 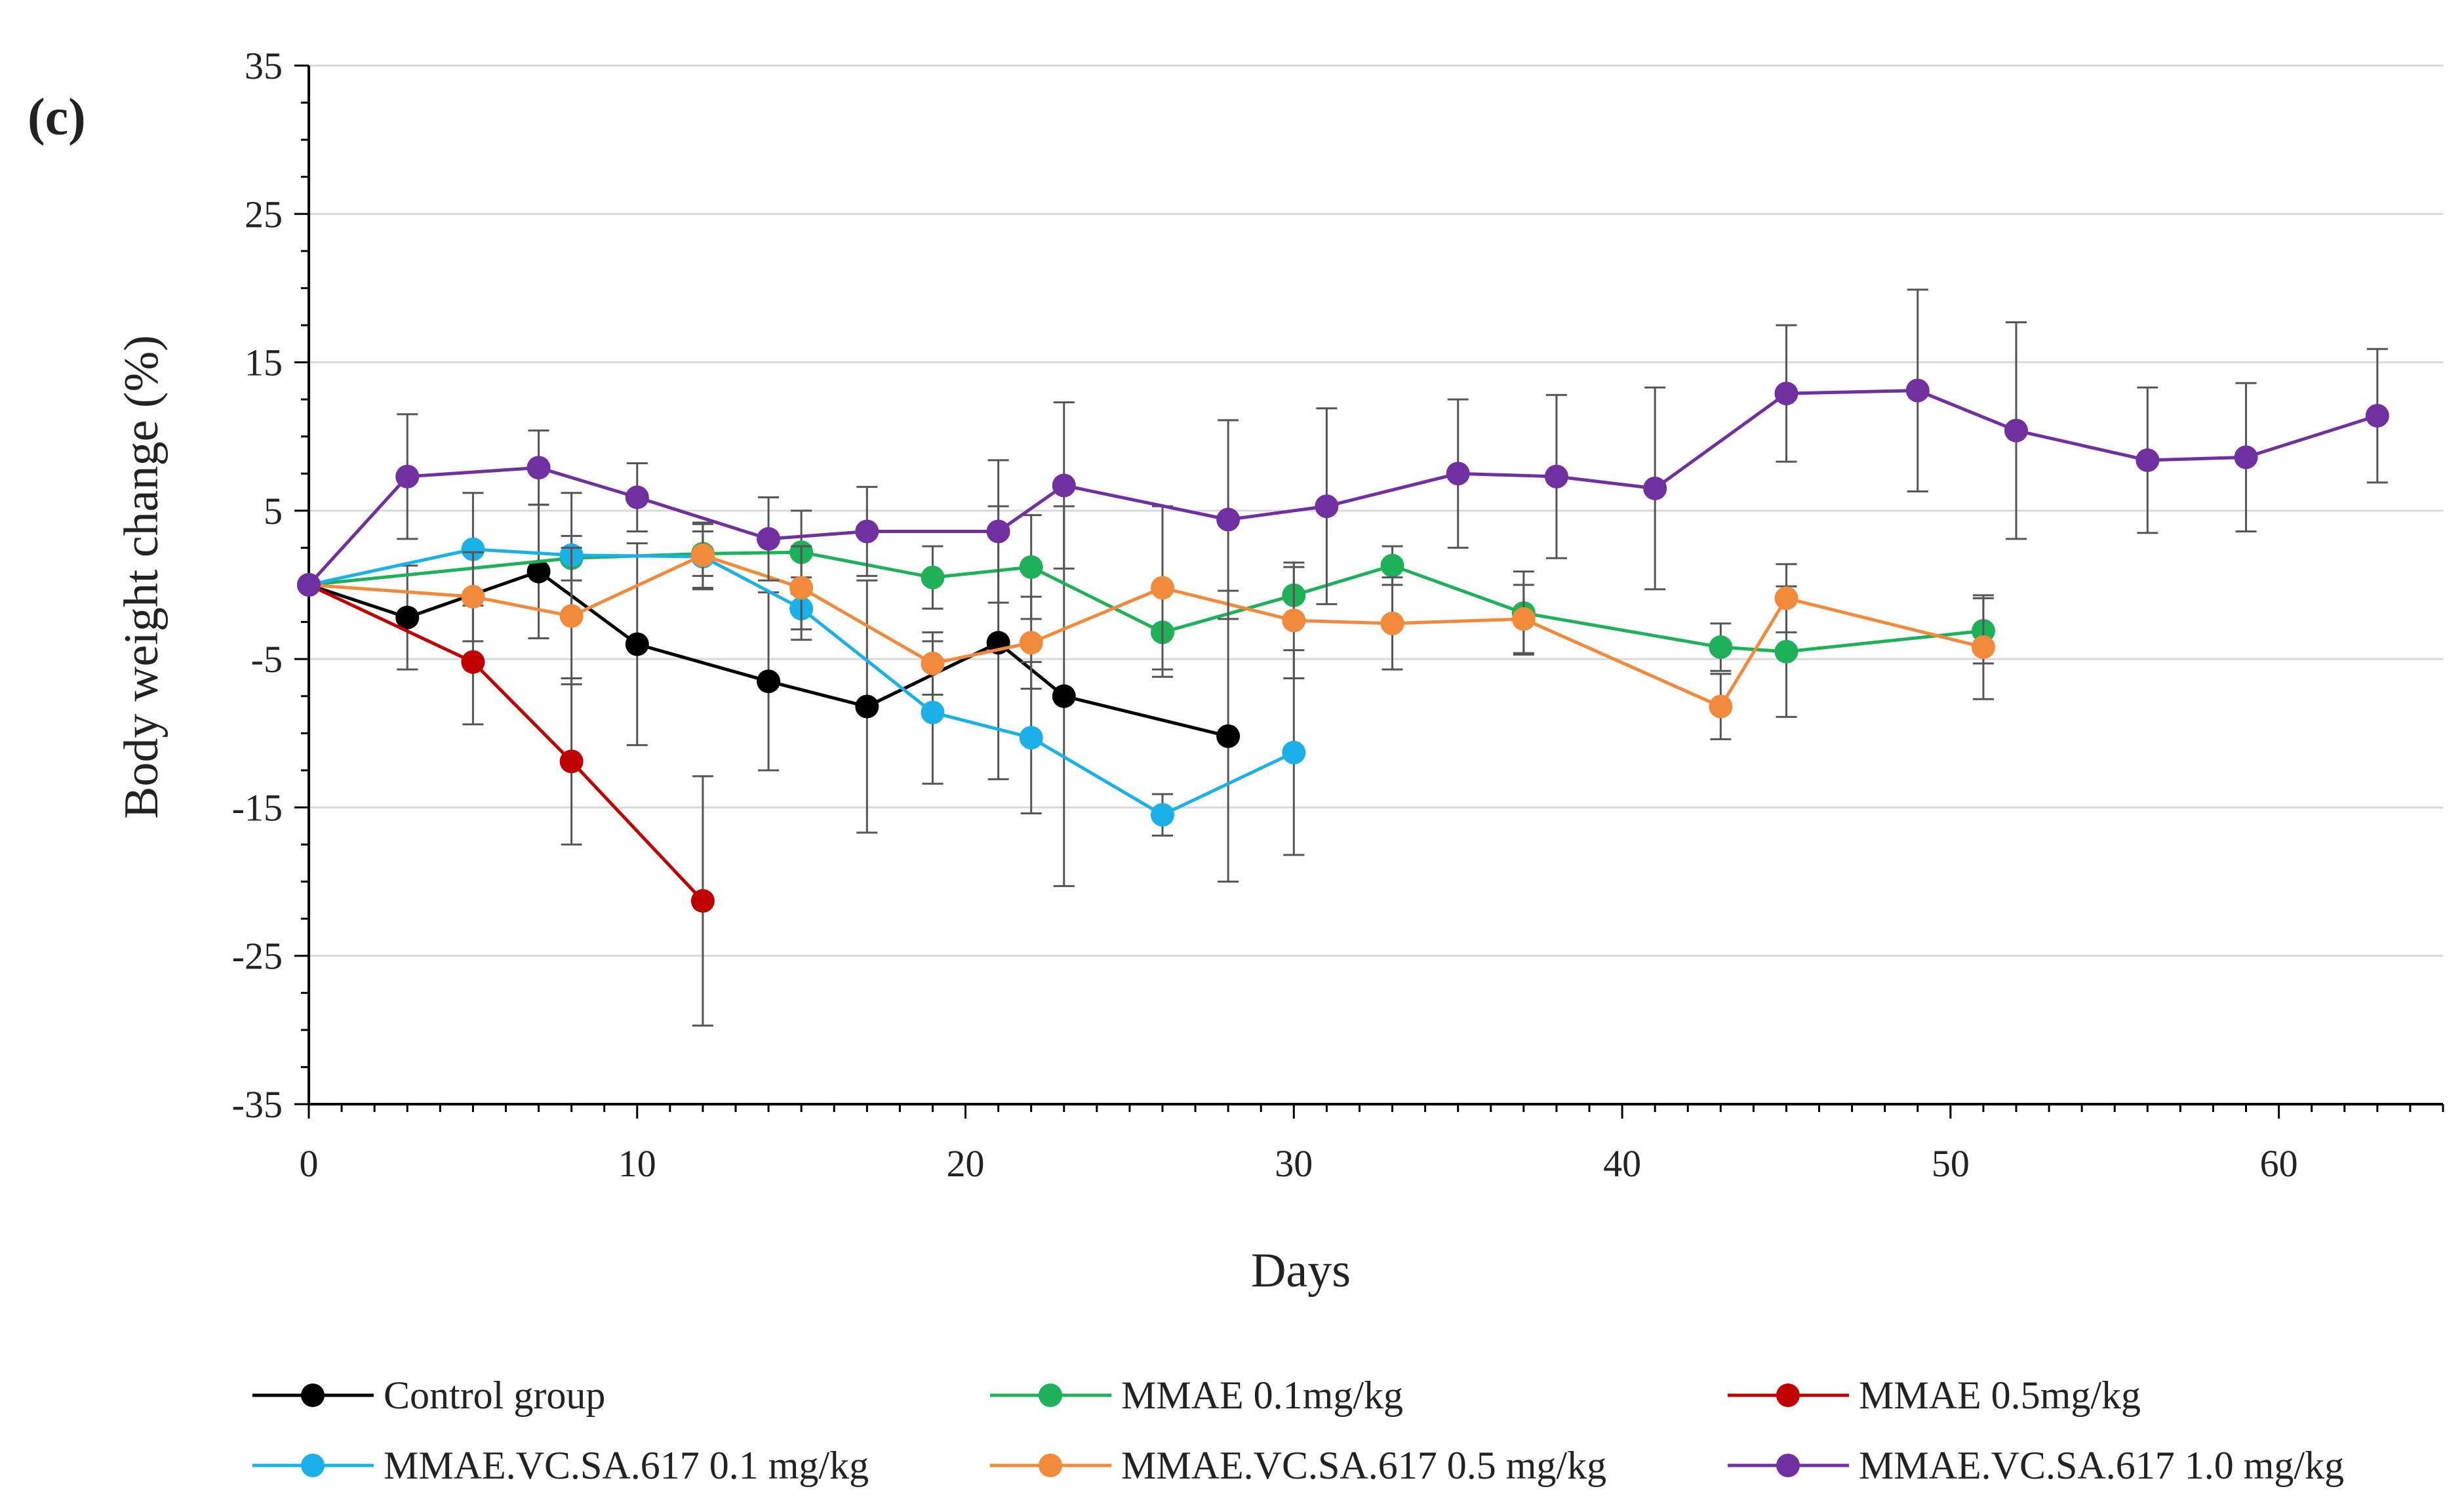 What do you see at coordinates (264, 214) in the screenshot?
I see `y-tick-label: 25` at bounding box center [264, 214].